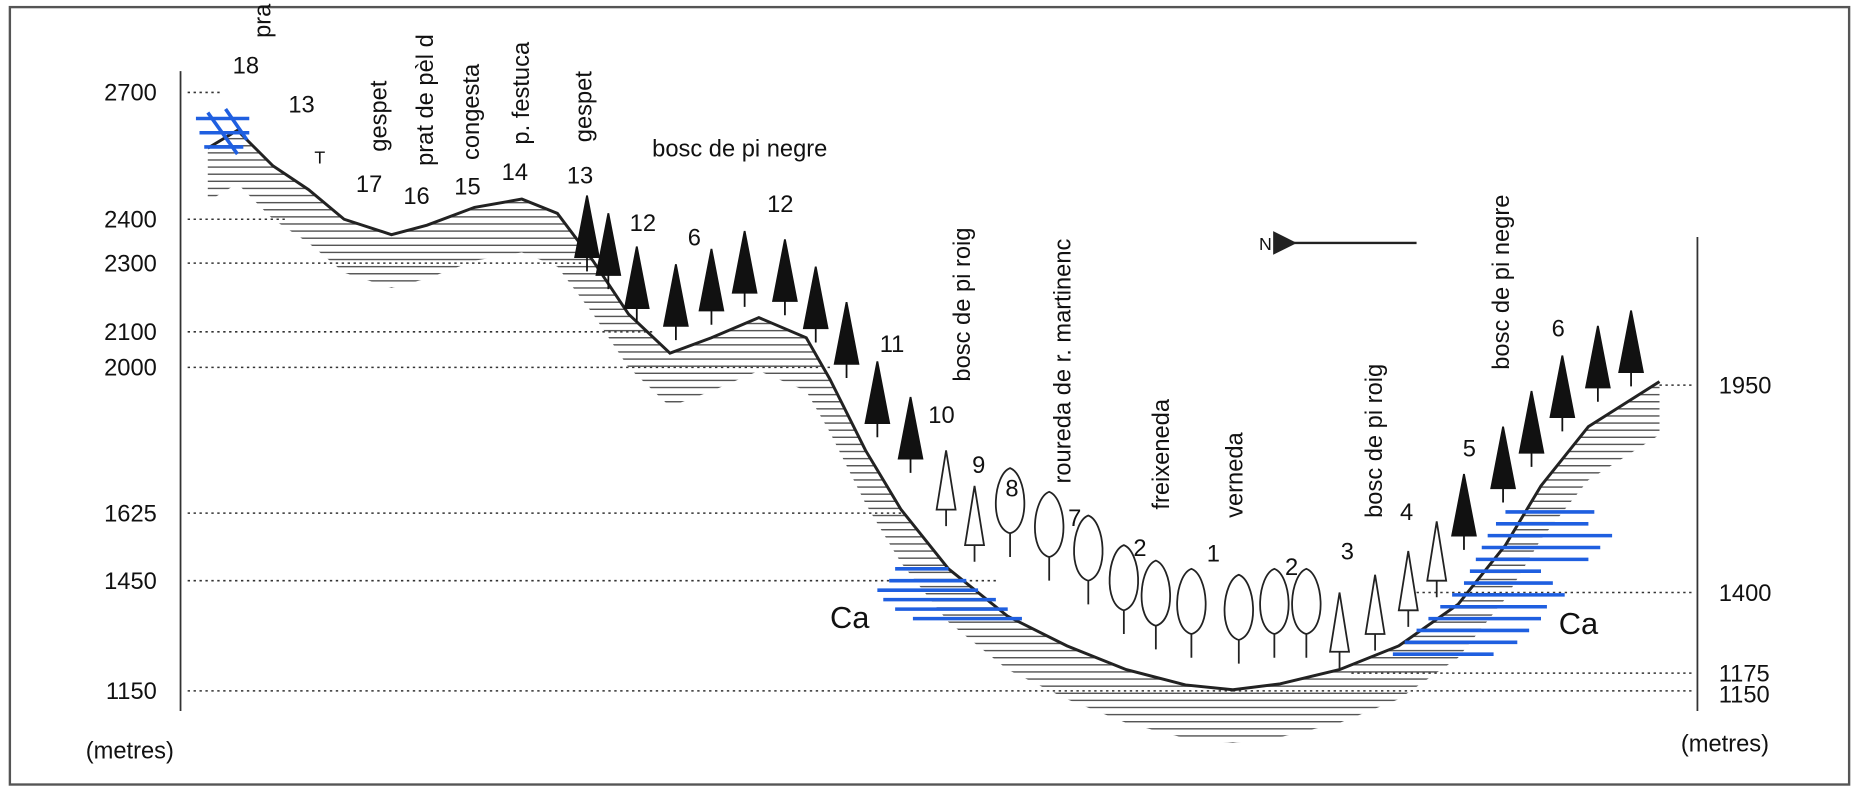  What do you see at coordinates (467, 187) in the screenshot?
I see `zone-number: 15` at bounding box center [467, 187].